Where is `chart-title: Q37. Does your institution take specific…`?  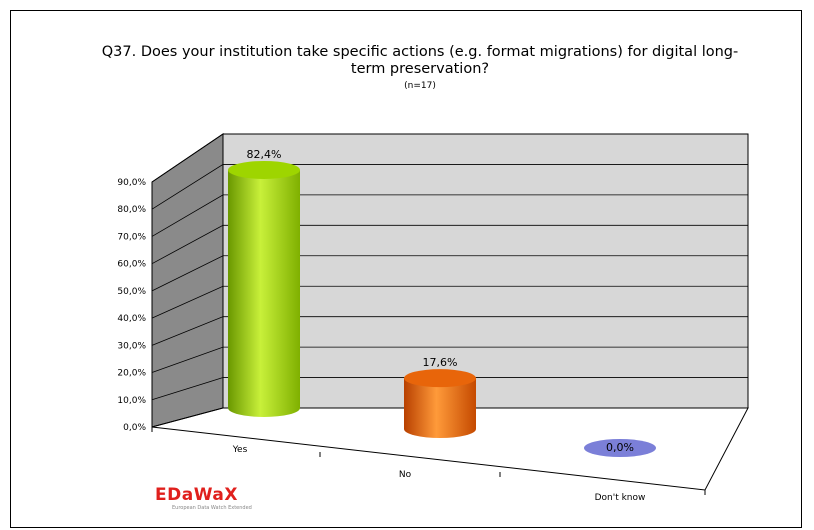 chart-title: Q37. Does your institution take specific… is located at coordinates (420, 60).